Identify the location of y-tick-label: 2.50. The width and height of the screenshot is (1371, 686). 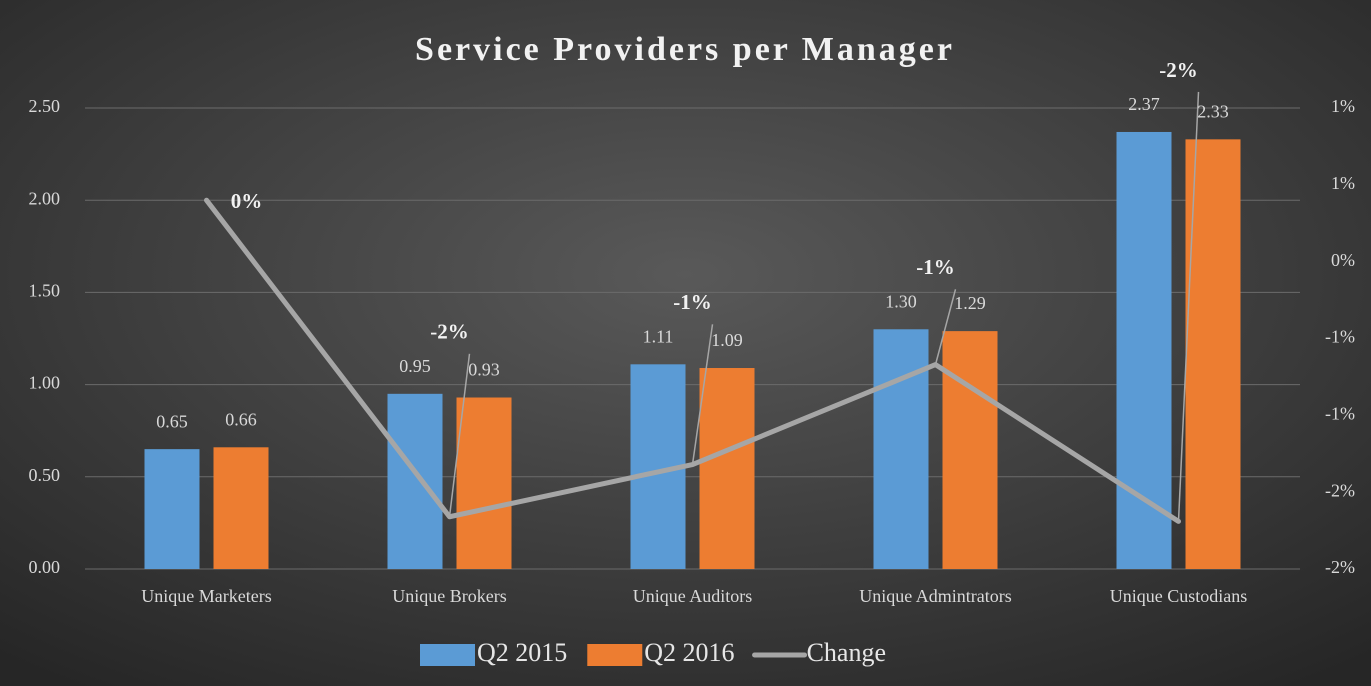
(45, 106).